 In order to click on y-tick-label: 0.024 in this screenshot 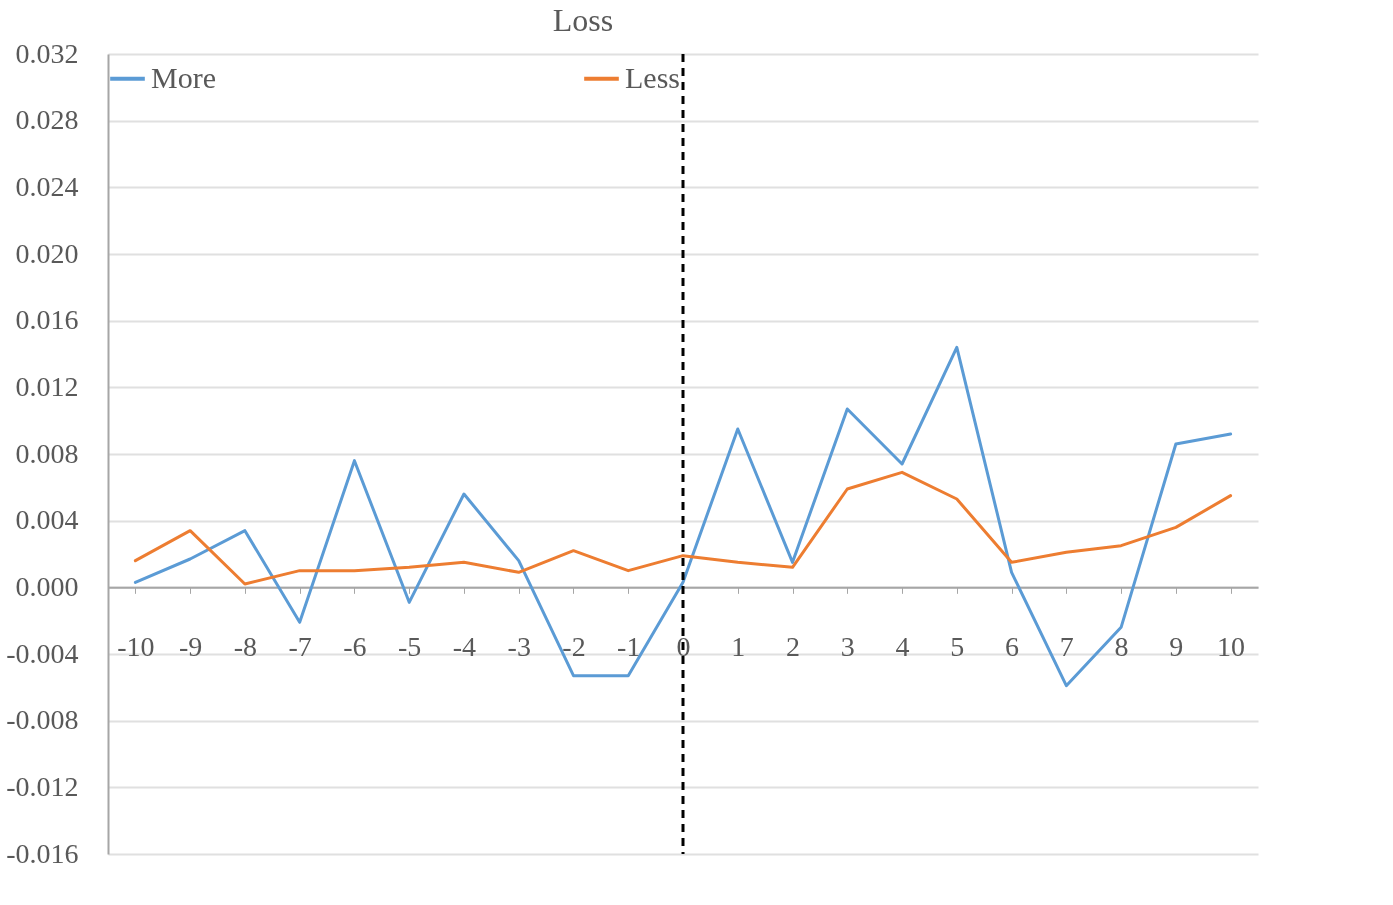, I will do `click(47, 186)`.